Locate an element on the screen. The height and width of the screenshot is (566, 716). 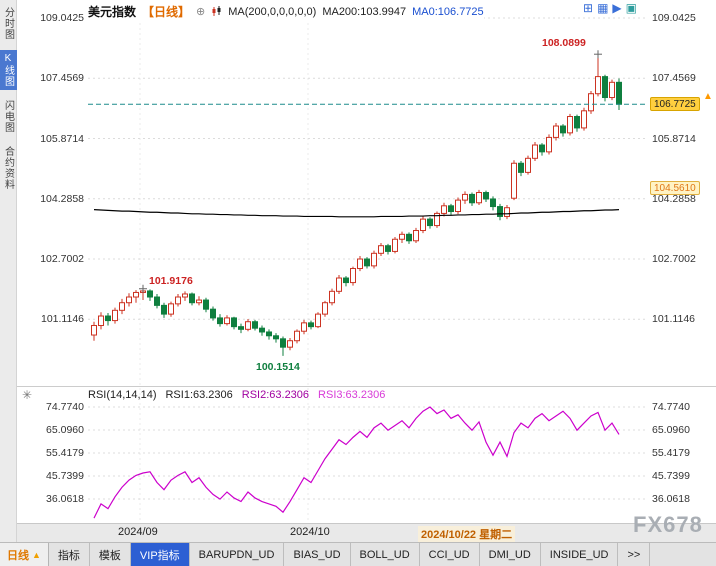
rsi2-value: RSI2:63.2306 is located at coordinates (275, 395).